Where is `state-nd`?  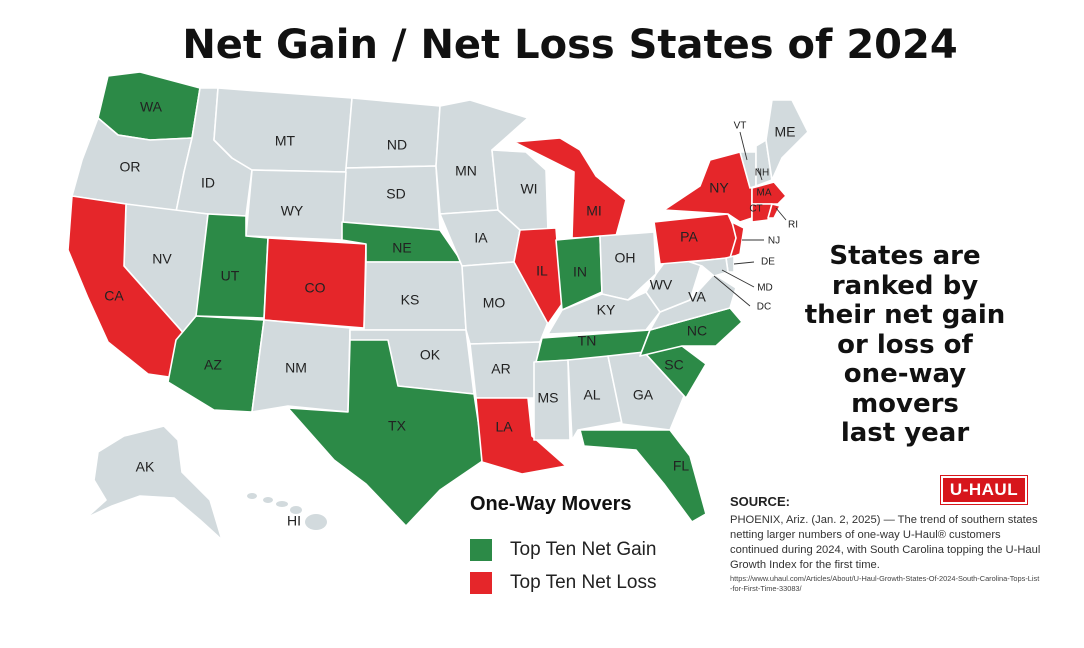 state-nd is located at coordinates (393, 133).